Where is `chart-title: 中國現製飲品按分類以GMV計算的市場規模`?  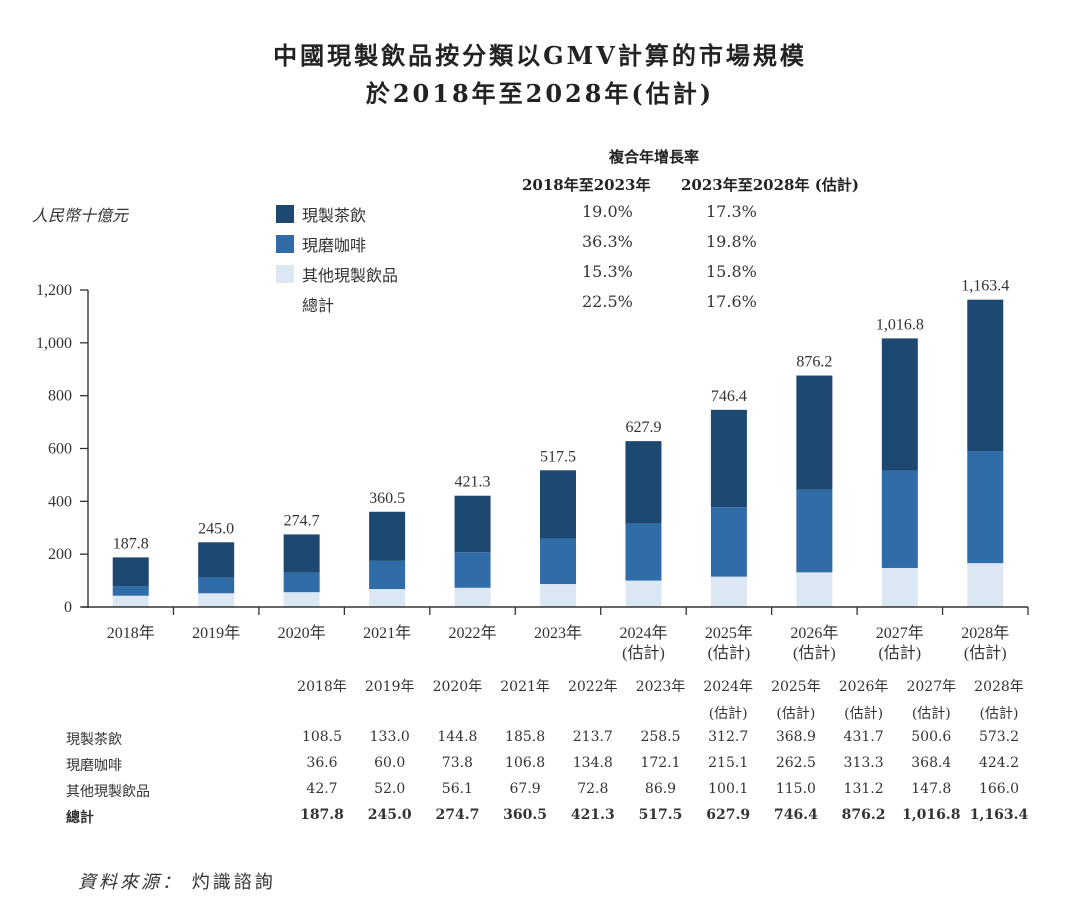
chart-title: 中國現製飲品按分類以GMV計算的市場規模 is located at coordinates (540, 55).